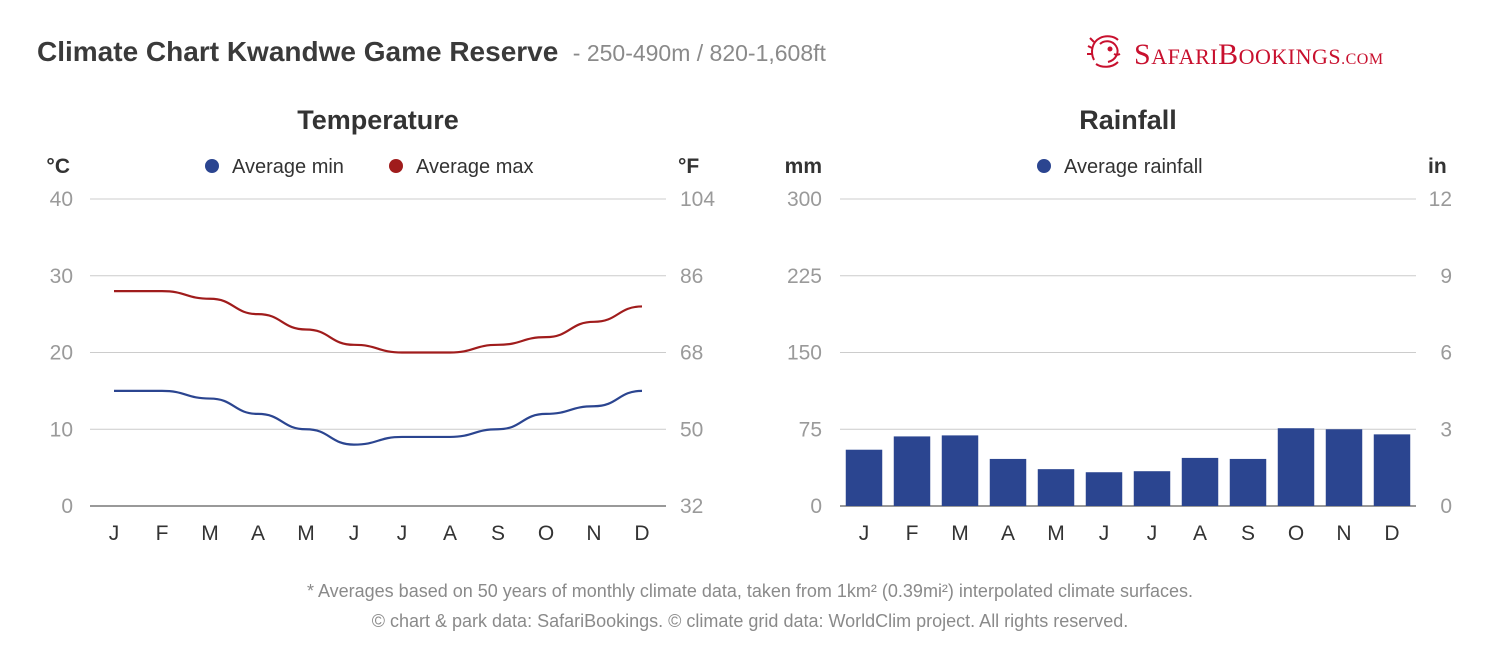  I want to click on y-tick-label-right: 68, so click(691, 353).